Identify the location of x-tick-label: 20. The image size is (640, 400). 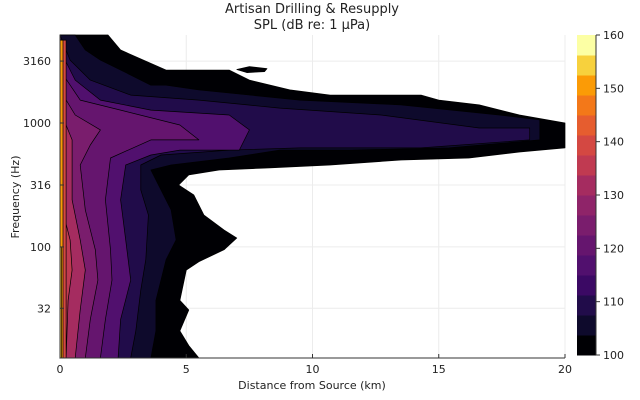
(565, 369).